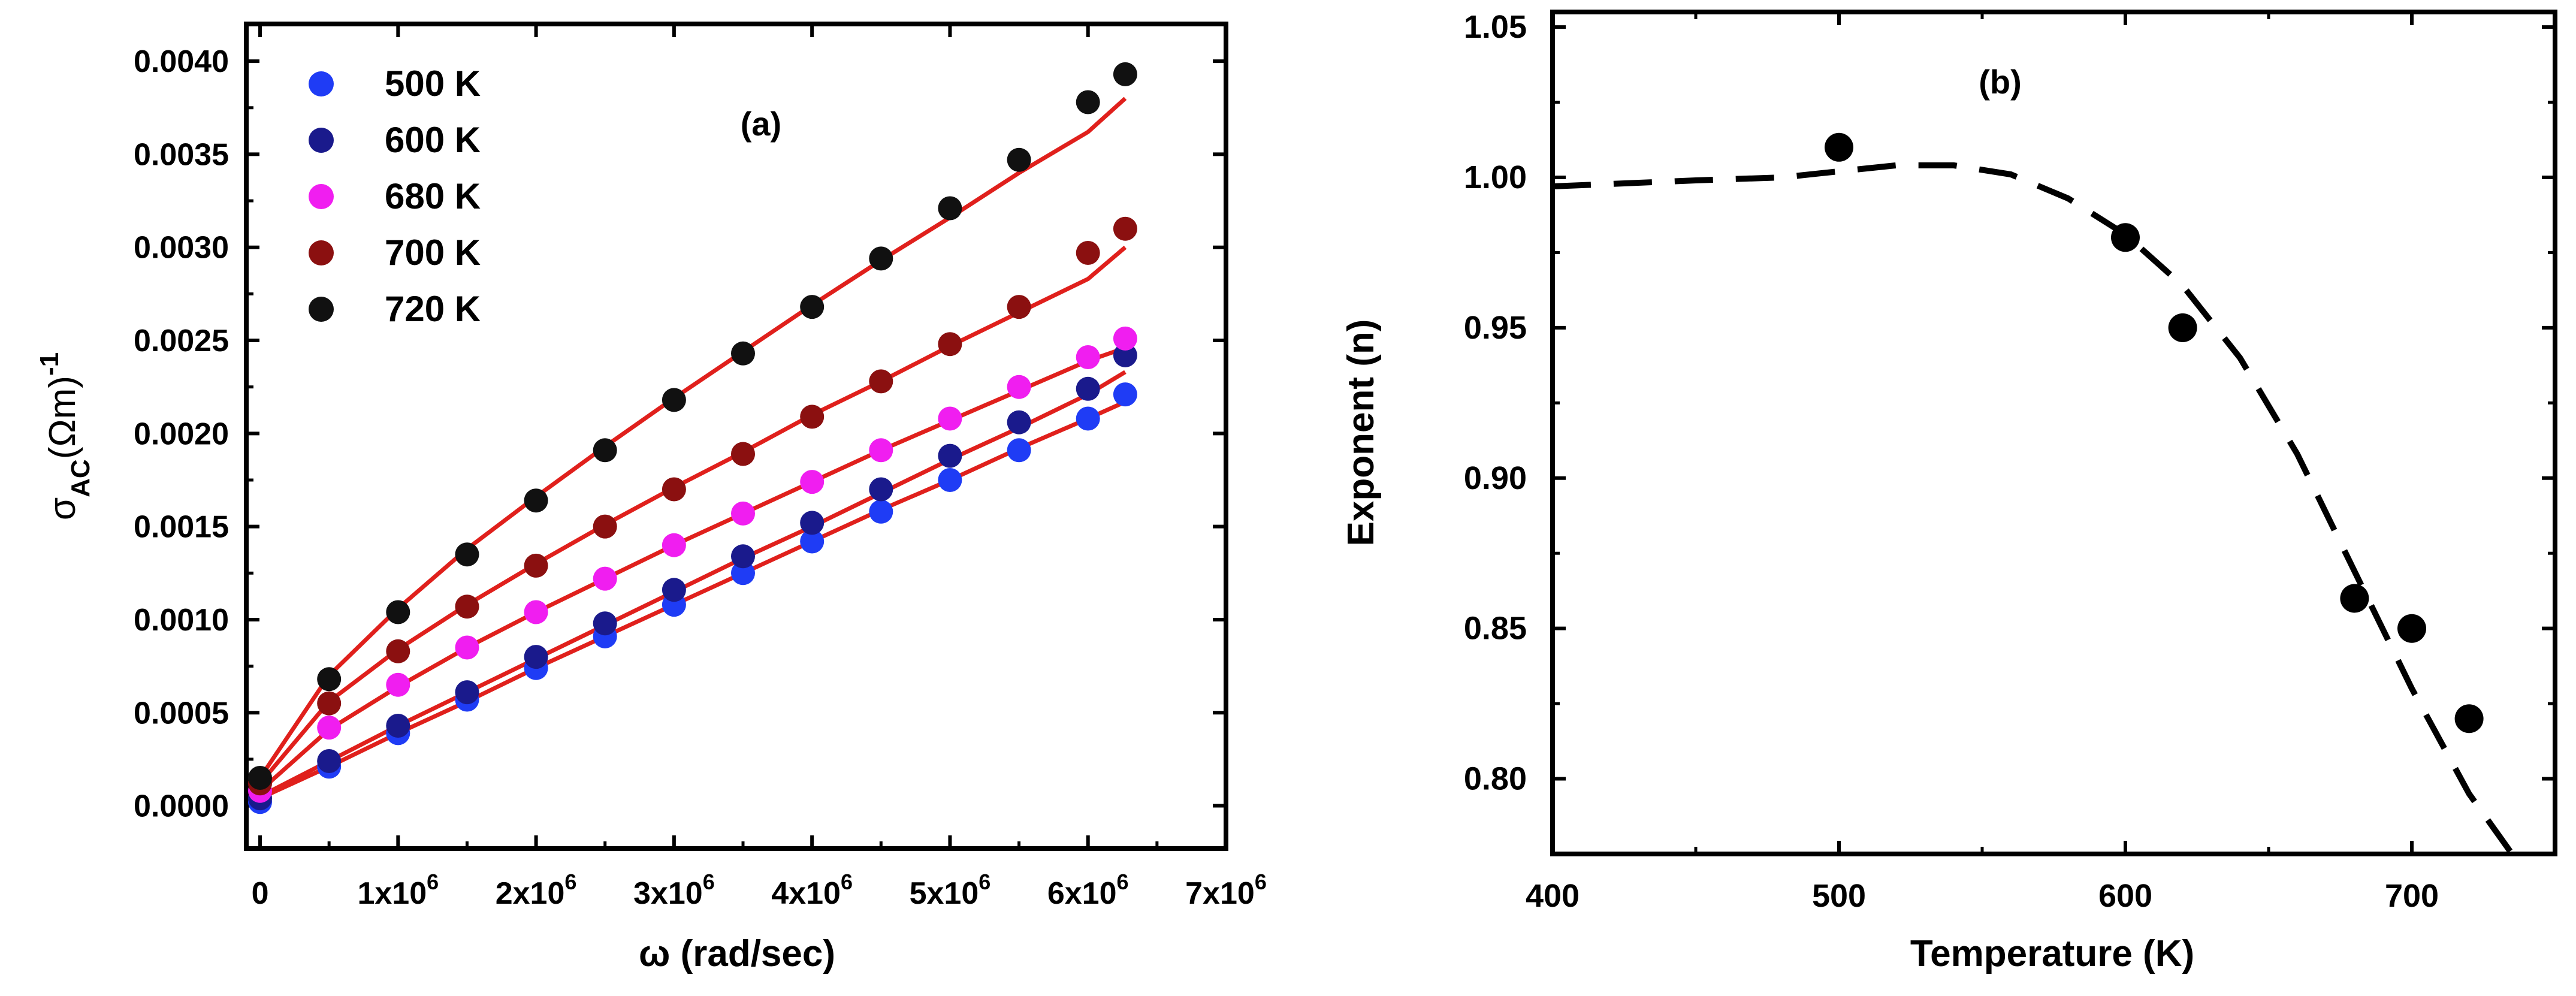  Describe the element at coordinates (1226, 890) in the screenshot. I see `x-tick-label-a: 7x10⁶` at that location.